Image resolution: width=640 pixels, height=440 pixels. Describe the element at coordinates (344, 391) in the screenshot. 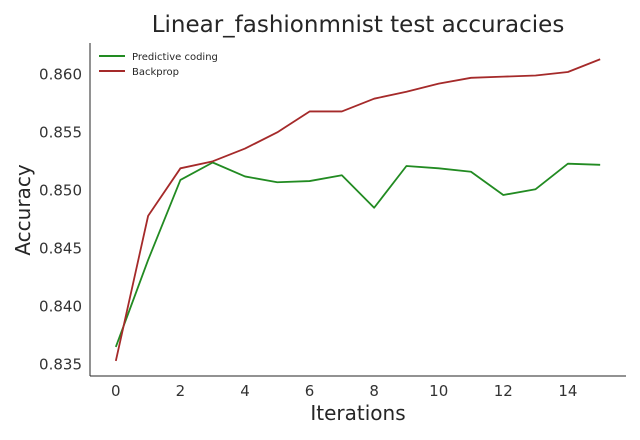

I see `x-tick-labels: 0 2 4 6 8 10 12 14` at that location.